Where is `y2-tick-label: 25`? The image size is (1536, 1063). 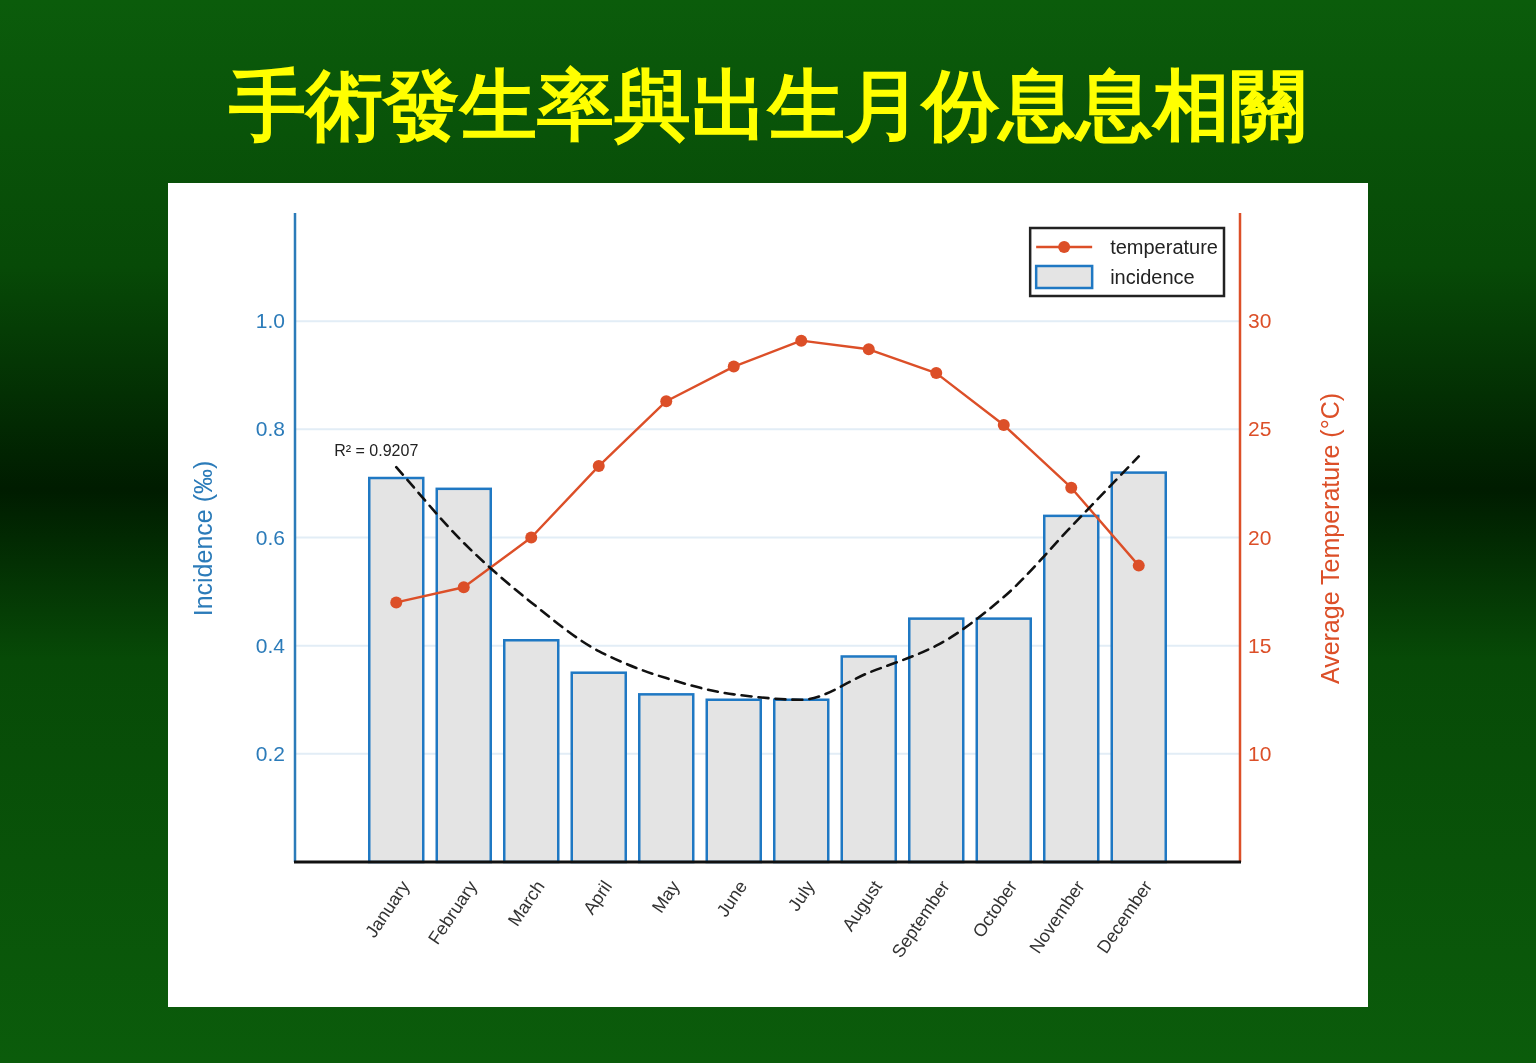 y2-tick-label: 25 is located at coordinates (1260, 429).